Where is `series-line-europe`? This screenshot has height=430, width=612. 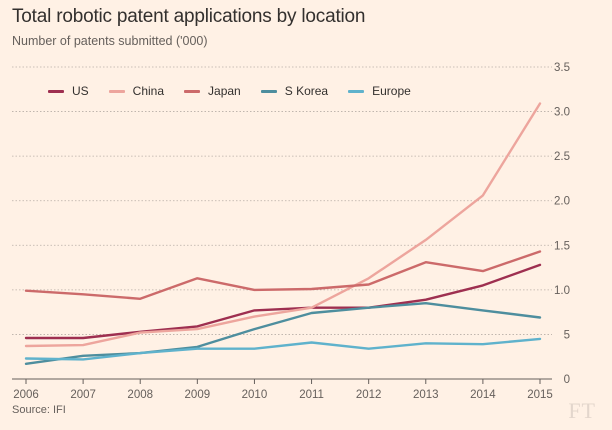
series-line-europe is located at coordinates (283, 349).